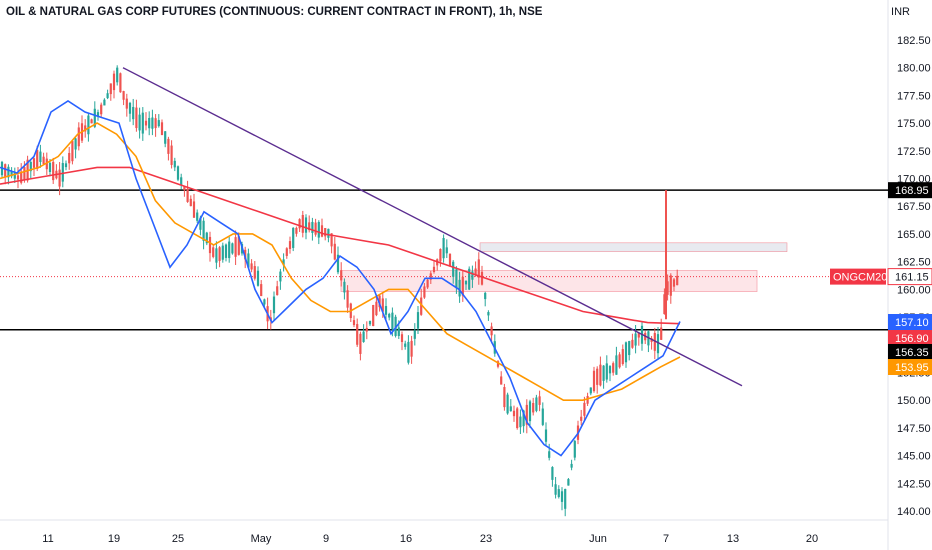  Describe the element at coordinates (733, 539) in the screenshot. I see `x-tick-label: 13` at that location.